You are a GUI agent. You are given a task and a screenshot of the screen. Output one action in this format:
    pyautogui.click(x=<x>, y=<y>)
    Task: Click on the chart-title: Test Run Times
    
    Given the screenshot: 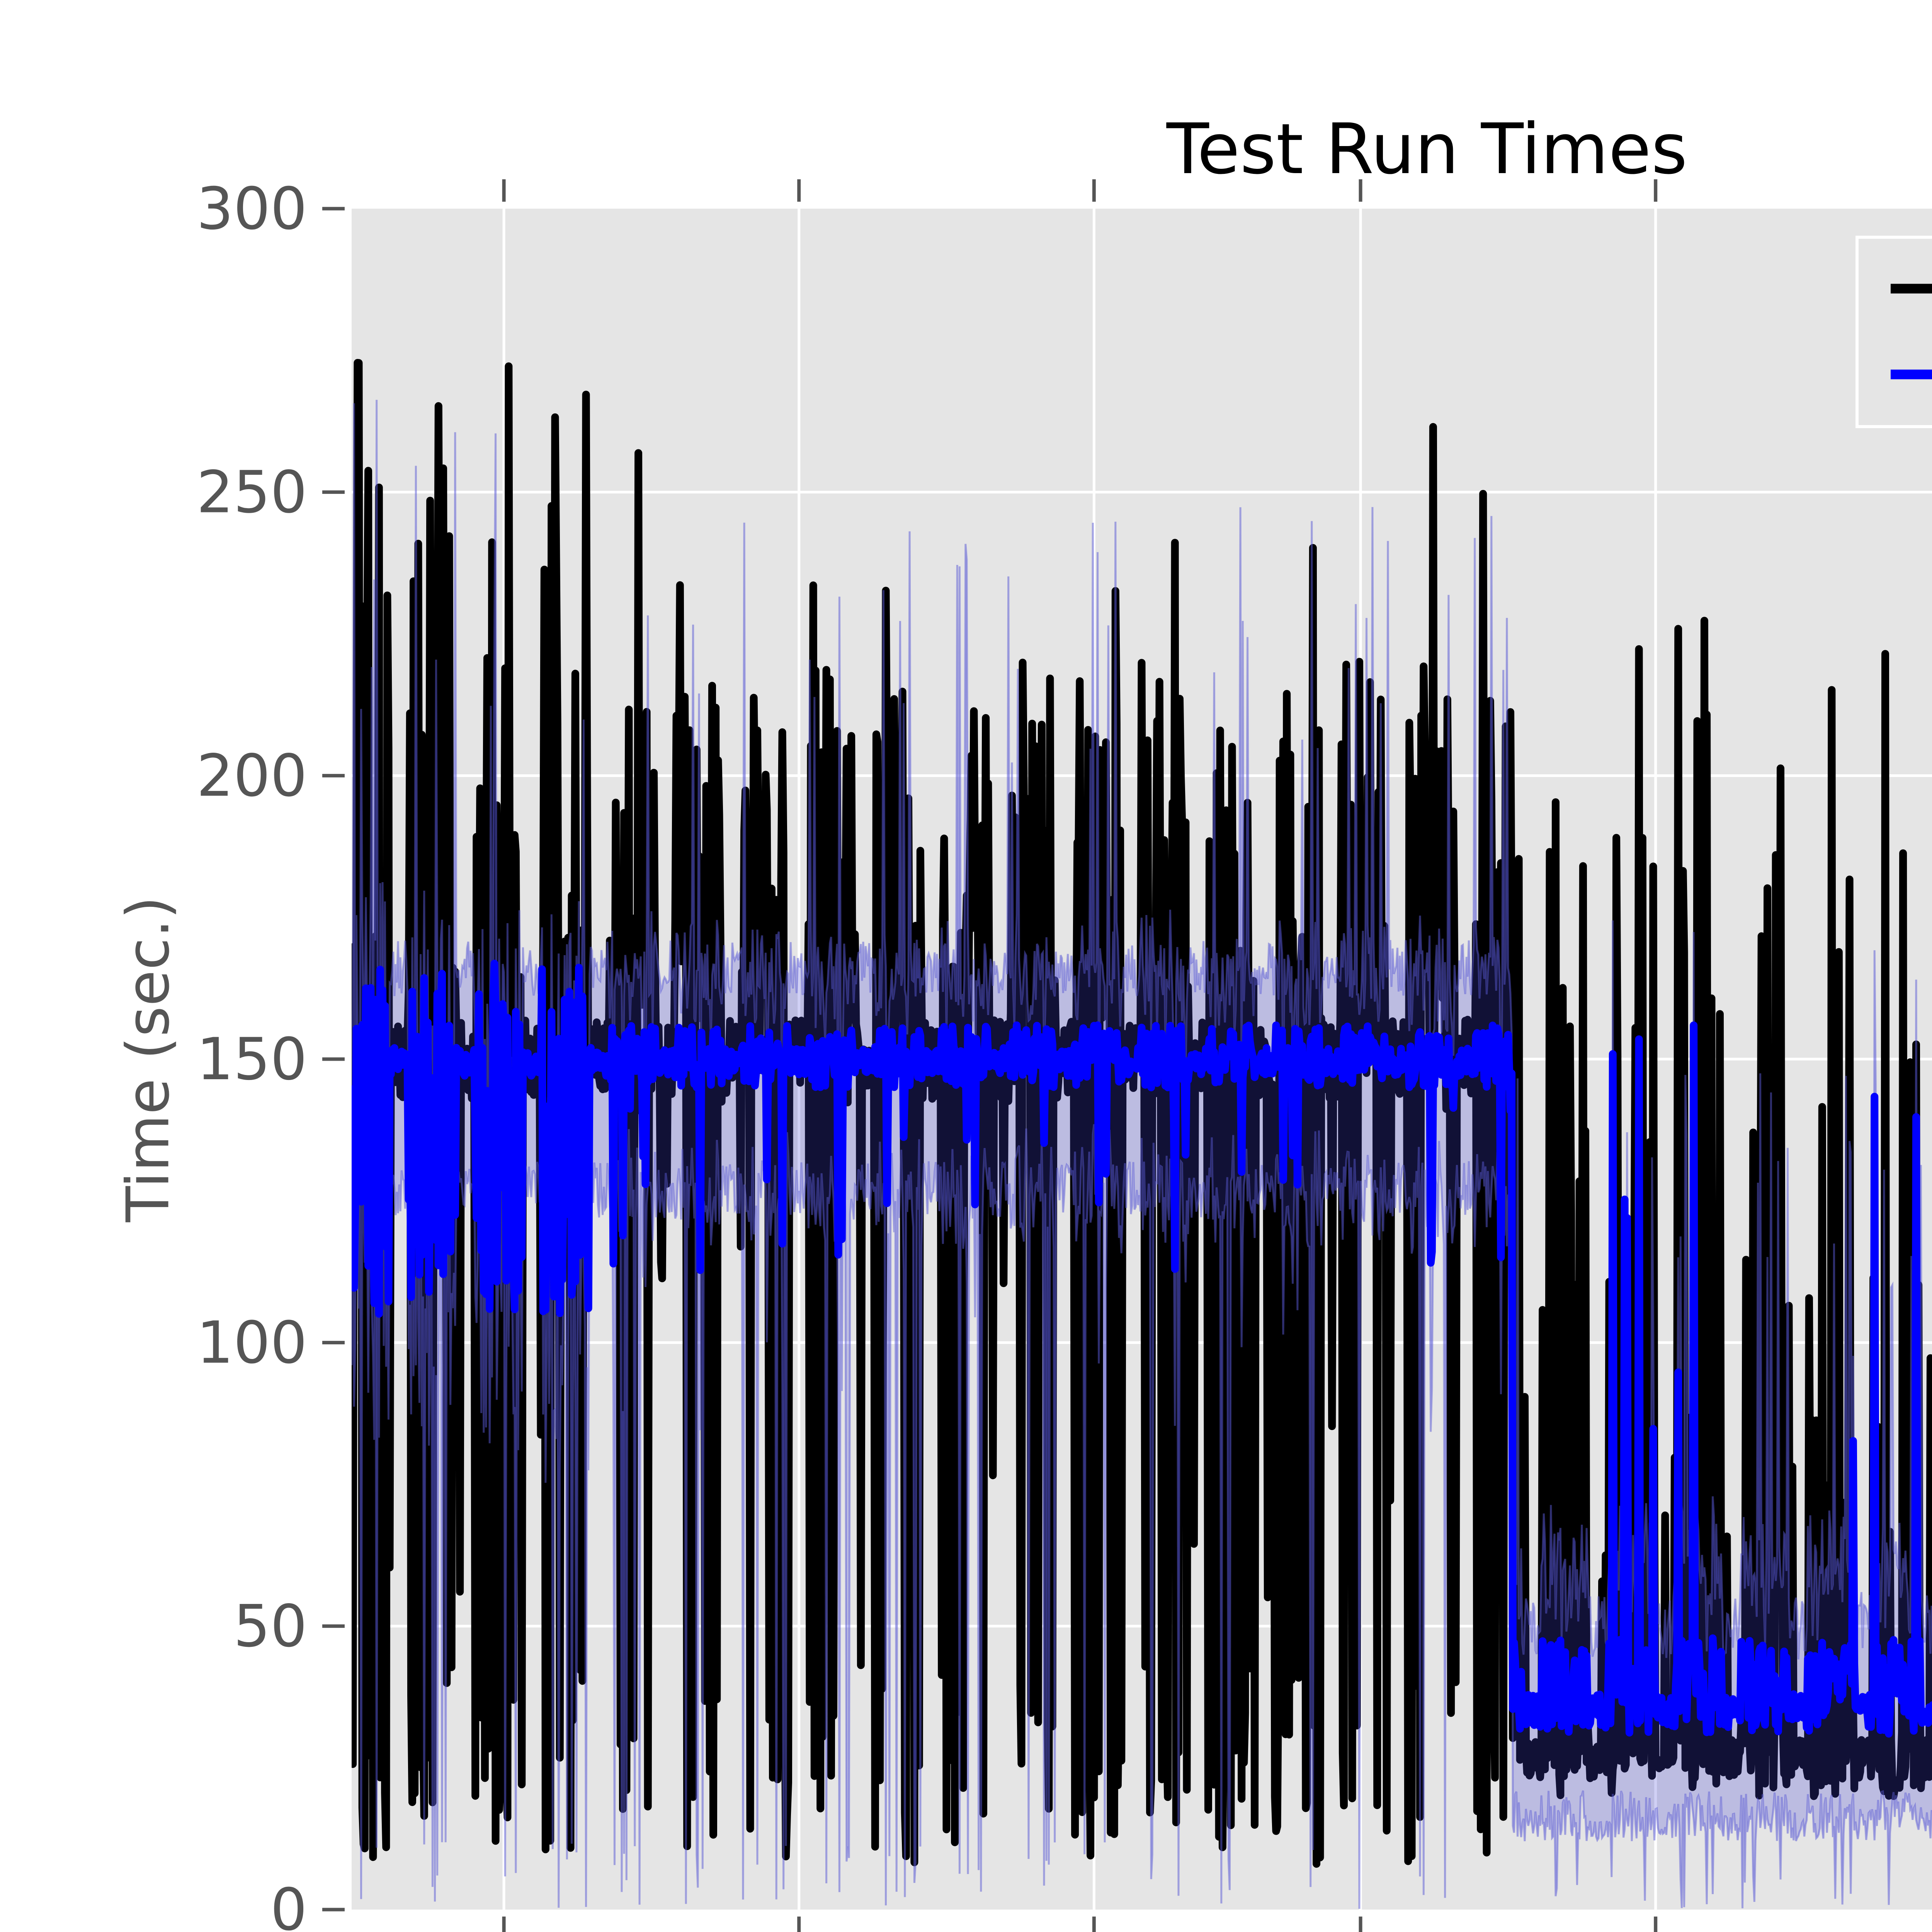 What is the action you would take?
    pyautogui.click(x=1426, y=150)
    